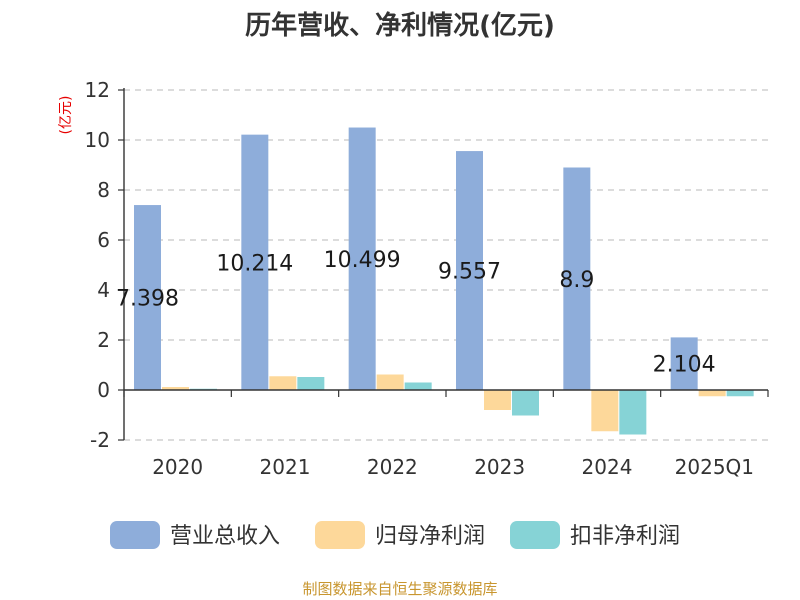 The height and width of the screenshot is (600, 800). What do you see at coordinates (103, 240) in the screenshot?
I see `y-tick-label: 6` at bounding box center [103, 240].